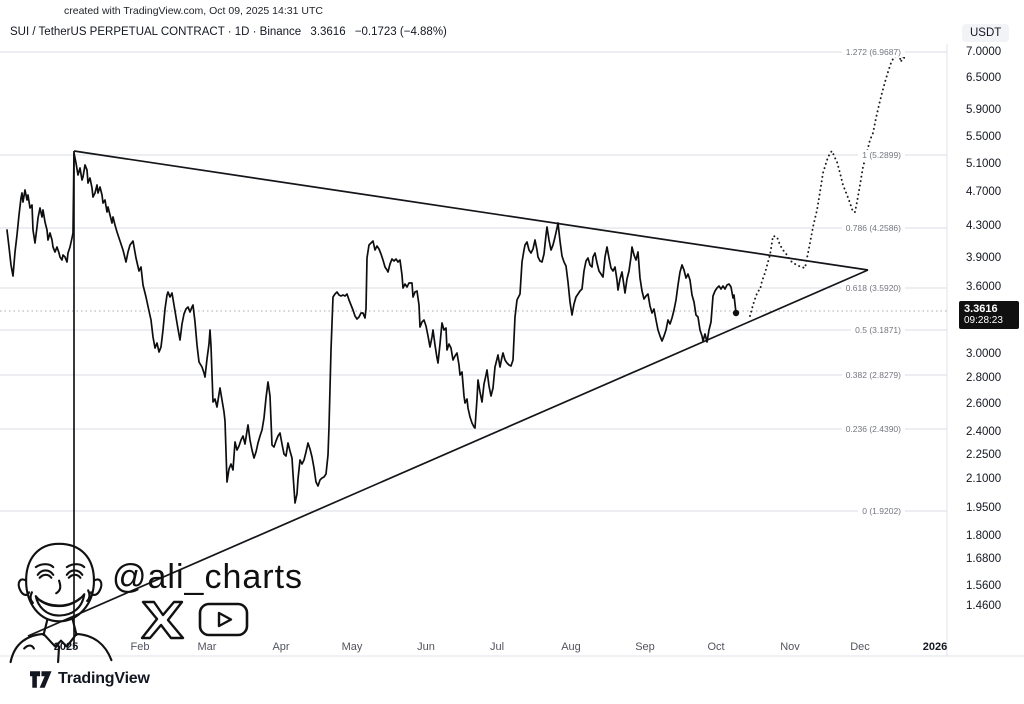 This screenshot has height=704, width=1024. I want to click on price-axis-label: 2.1000, so click(984, 479).